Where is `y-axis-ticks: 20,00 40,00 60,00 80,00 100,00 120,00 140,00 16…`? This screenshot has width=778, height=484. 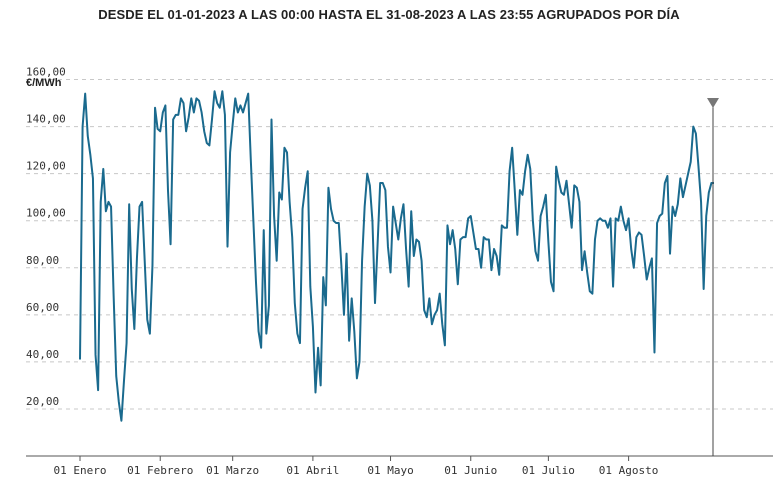
y-axis-ticks: 20,00 40,00 60,00 80,00 100,00 120,00 140,00 16… is located at coordinates (46, 237).